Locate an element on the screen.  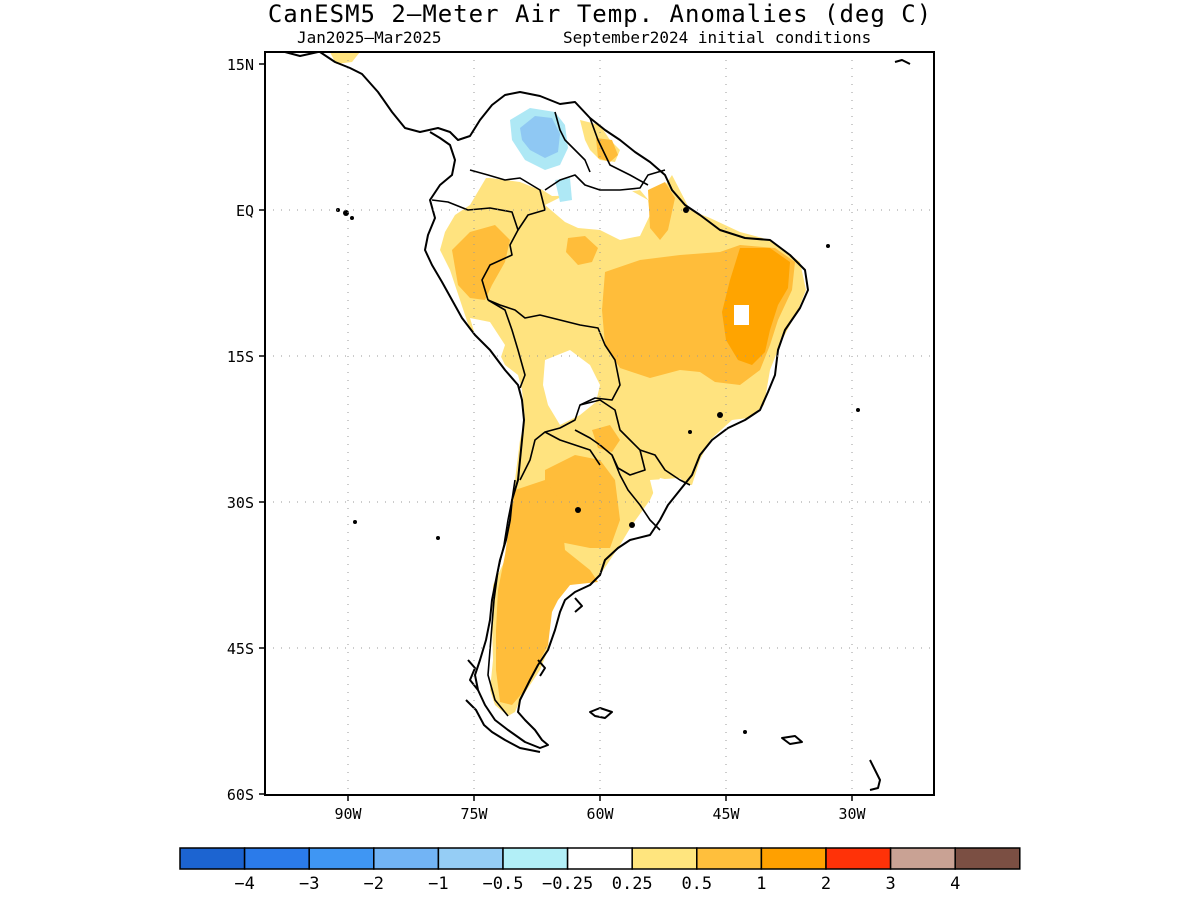
lat-label: 45S is located at coordinates (240, 649).